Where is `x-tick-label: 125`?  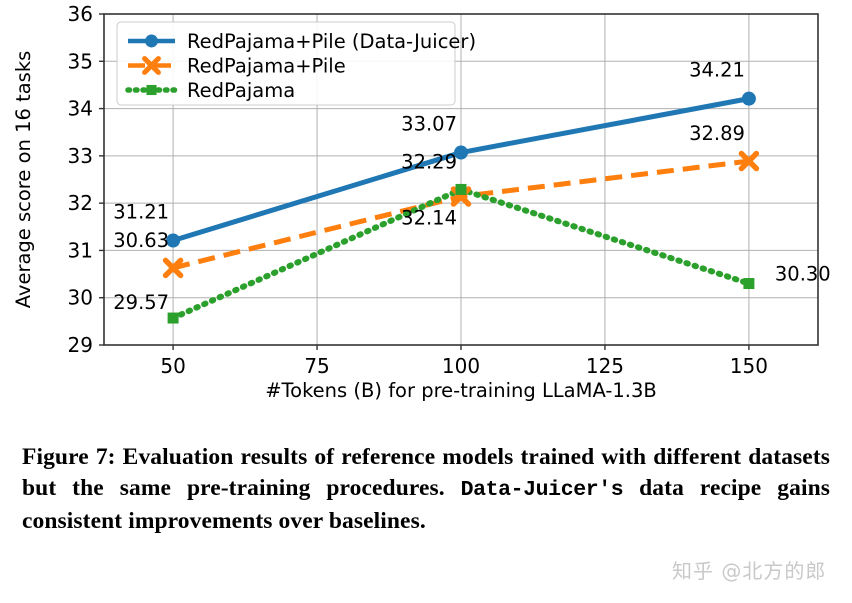 x-tick-label: 125 is located at coordinates (605, 366).